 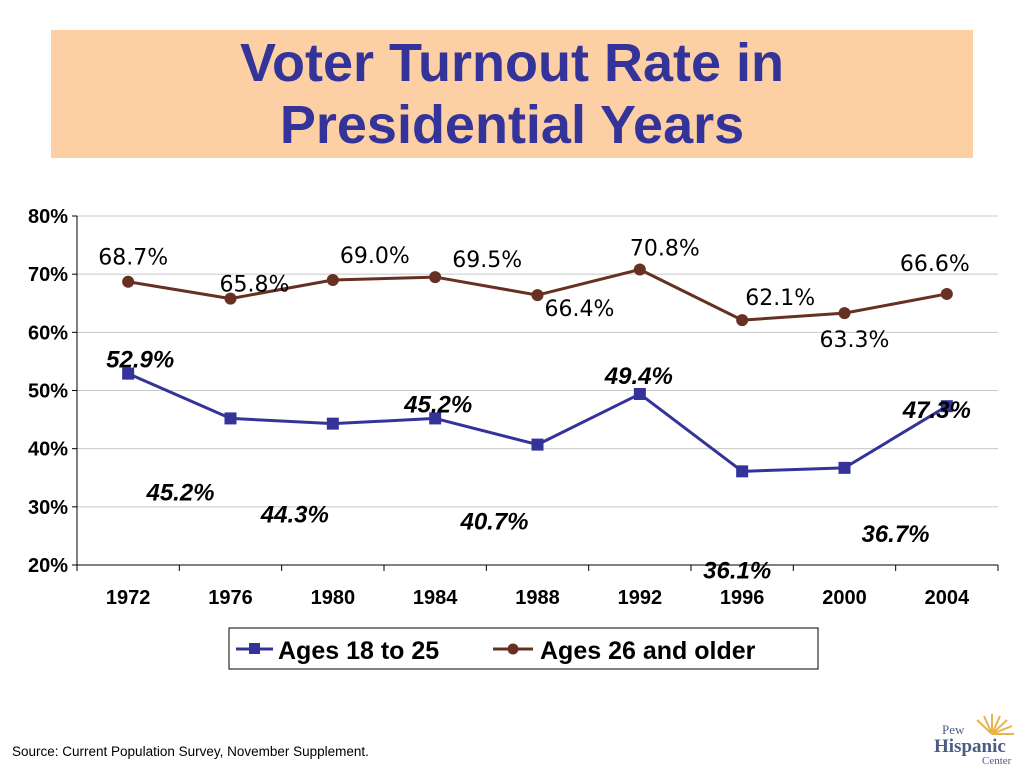 I want to click on data-label: 69.5%, so click(x=487, y=260).